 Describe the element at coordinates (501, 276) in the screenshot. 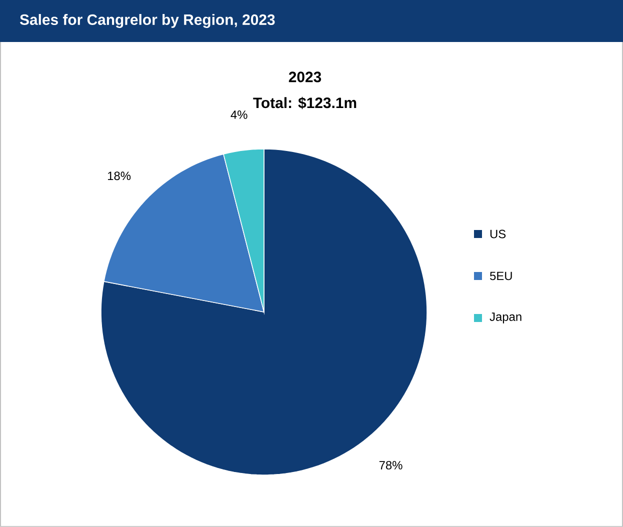

I see `legend-label: 5EU` at that location.